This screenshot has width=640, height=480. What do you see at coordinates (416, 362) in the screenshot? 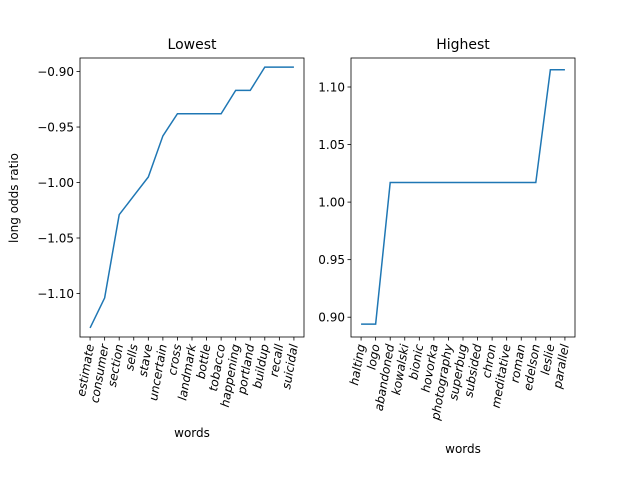
I see `x-tick-label: bionic` at bounding box center [416, 362].